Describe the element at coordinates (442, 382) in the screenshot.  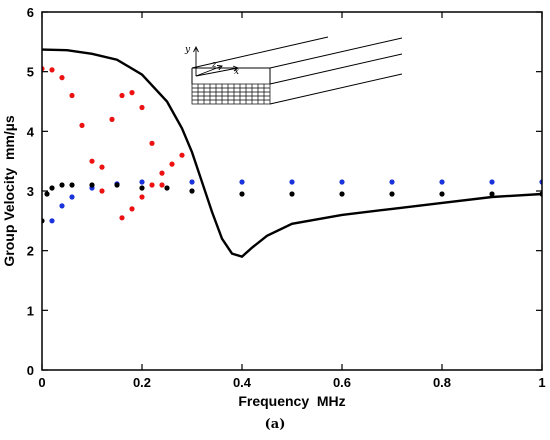
I see `x-tick-label: 0.8` at that location.